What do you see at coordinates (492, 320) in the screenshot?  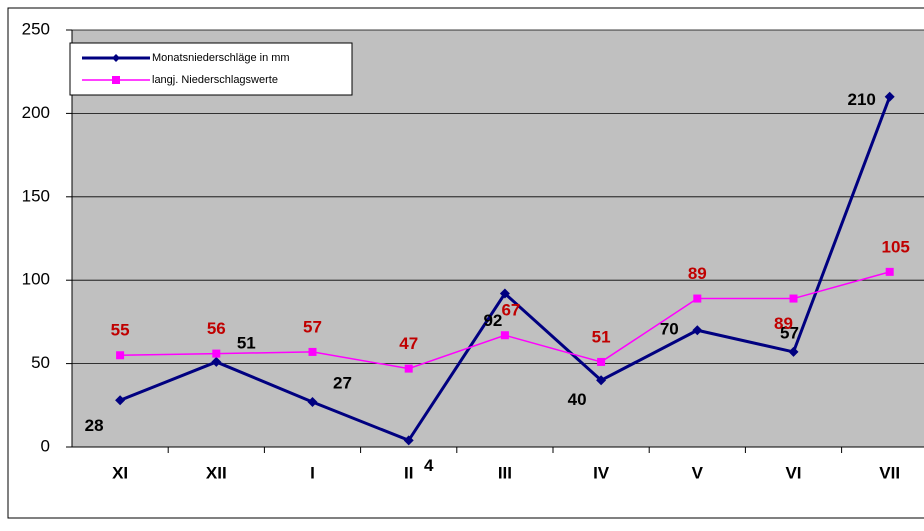 I see `data-label: 92` at bounding box center [492, 320].